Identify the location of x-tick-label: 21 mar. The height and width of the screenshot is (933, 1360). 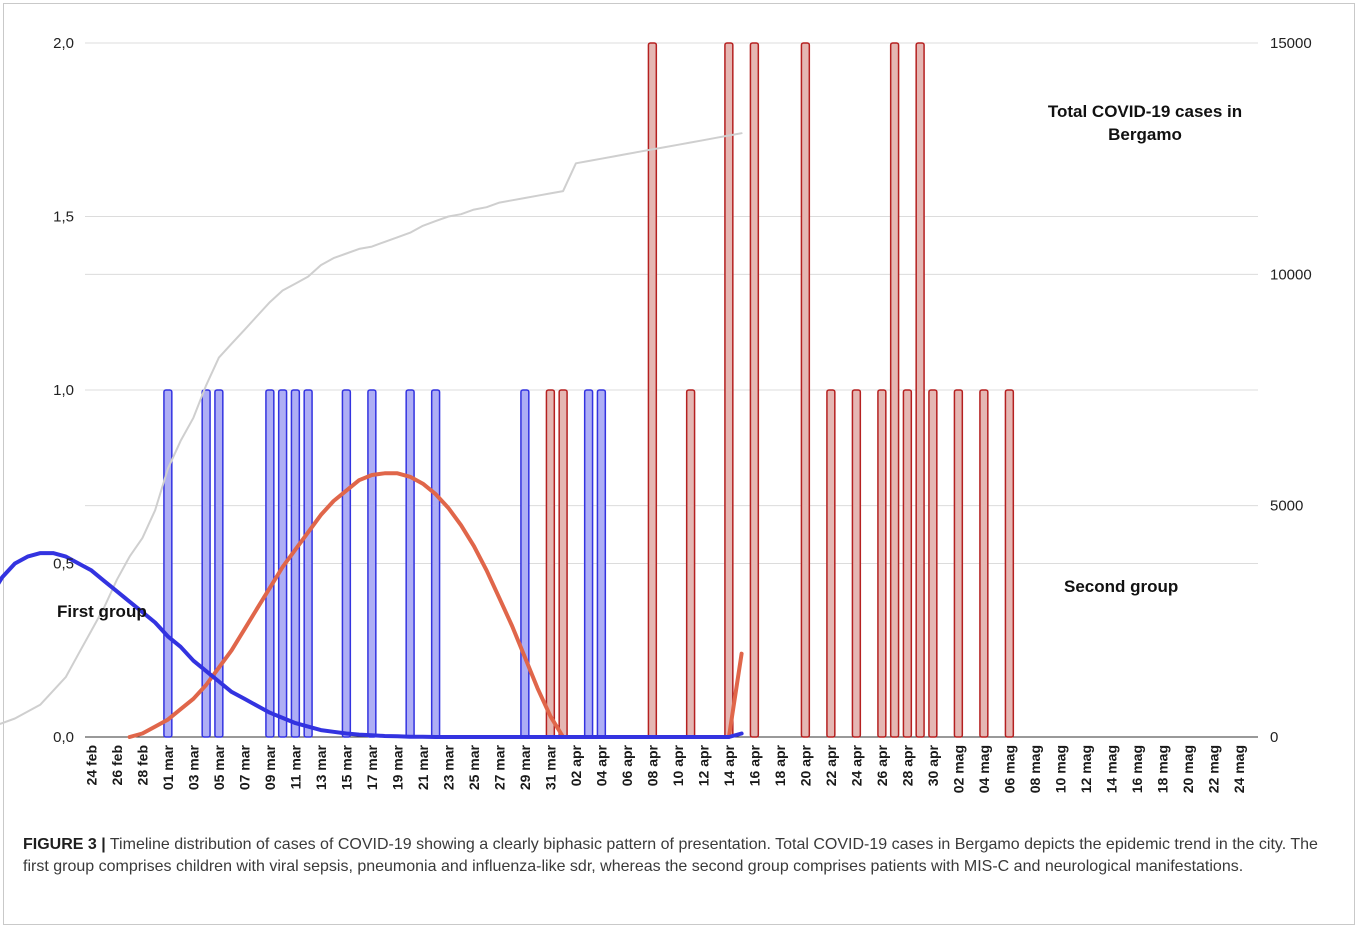
(423, 767).